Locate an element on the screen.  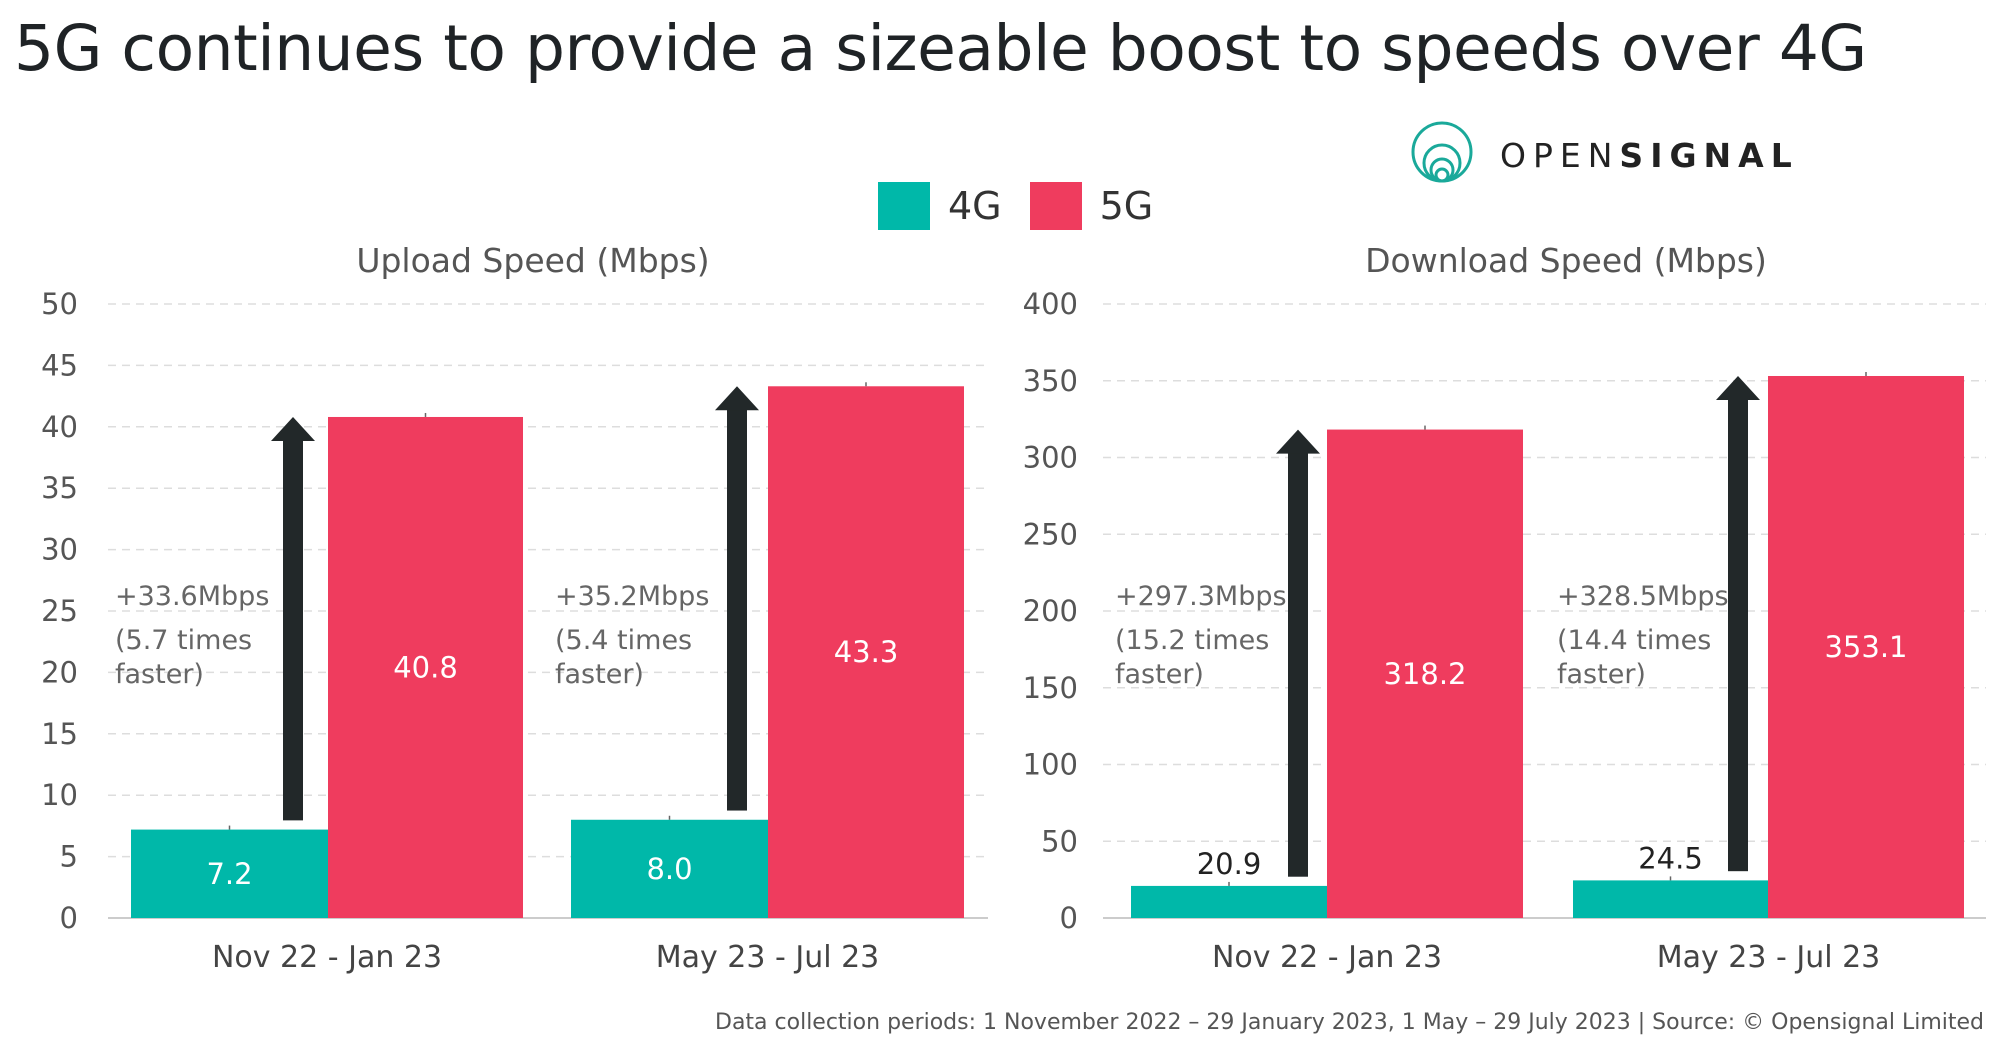
annotation-text: +33.6Mbps is located at coordinates (192, 596).